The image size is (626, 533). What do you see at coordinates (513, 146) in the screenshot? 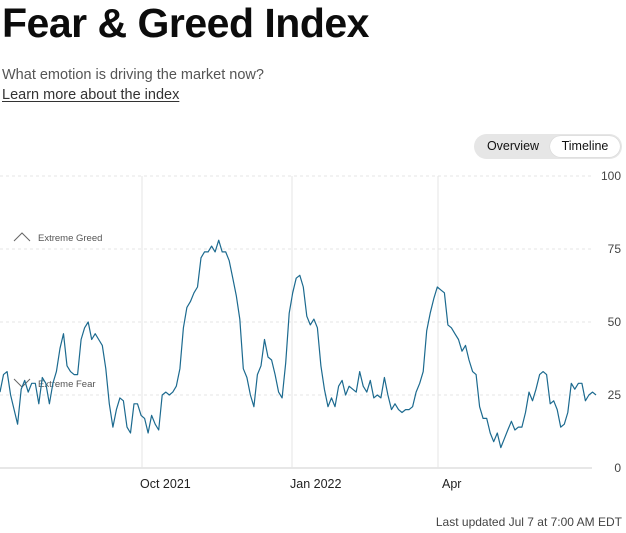
I see `overview-tab: Overview` at bounding box center [513, 146].